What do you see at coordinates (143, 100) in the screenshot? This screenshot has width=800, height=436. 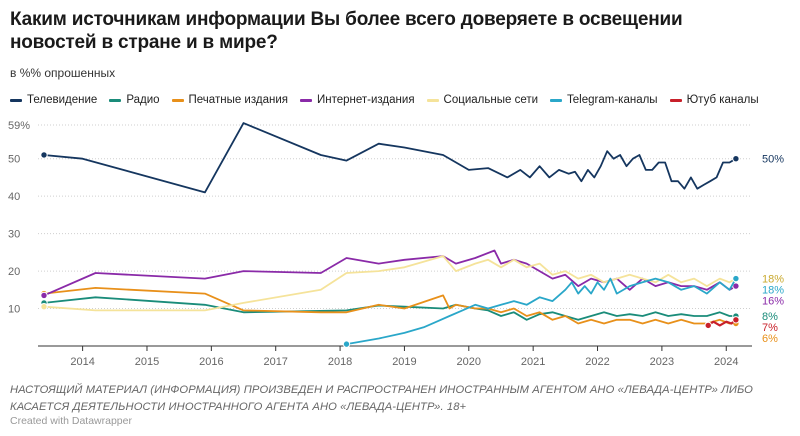 I see `legend-label: Радио` at bounding box center [143, 100].